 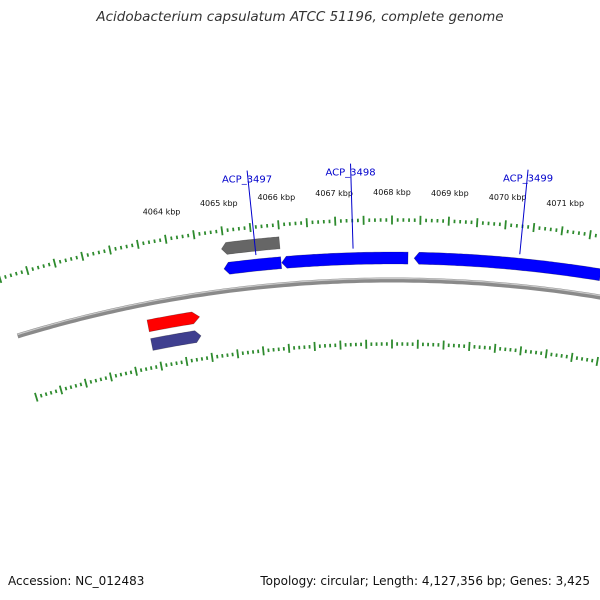 What do you see at coordinates (528, 179) in the screenshot?
I see `gene-label-2: ACP_3499` at bounding box center [528, 179].